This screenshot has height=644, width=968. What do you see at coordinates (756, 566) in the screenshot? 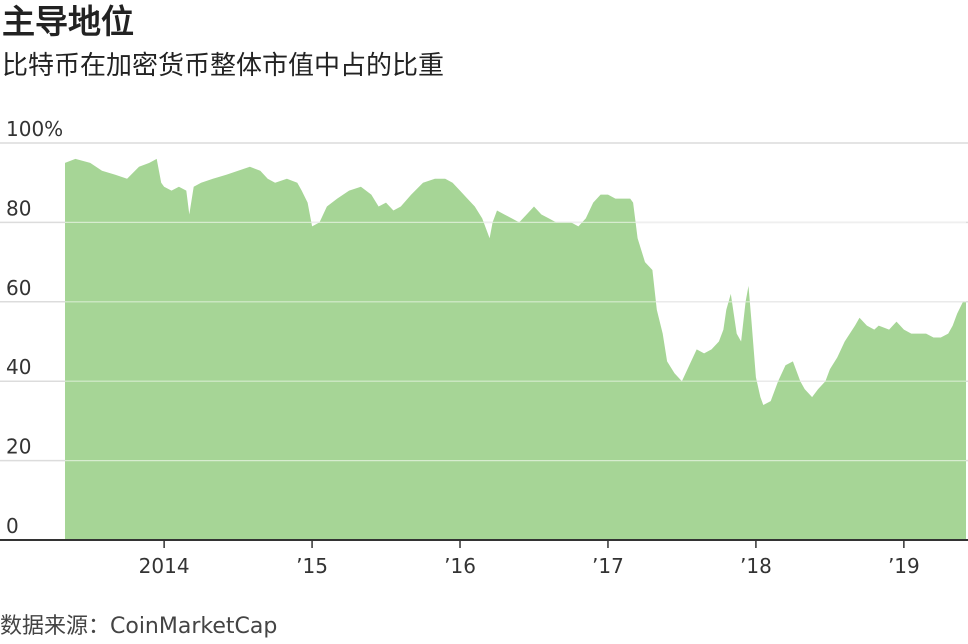
I see `x-tick-label: ’18` at bounding box center [756, 566].